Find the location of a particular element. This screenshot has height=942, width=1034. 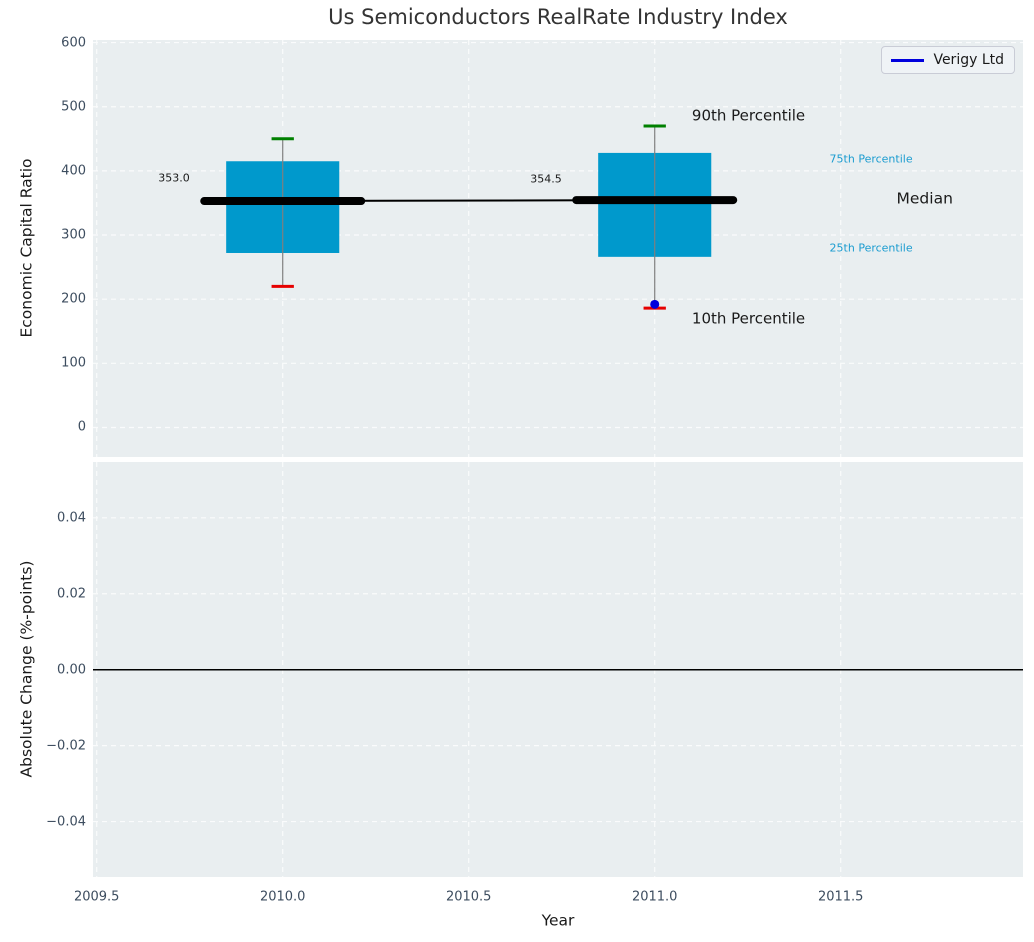

ytick-top-200: 200 is located at coordinates (73, 299).